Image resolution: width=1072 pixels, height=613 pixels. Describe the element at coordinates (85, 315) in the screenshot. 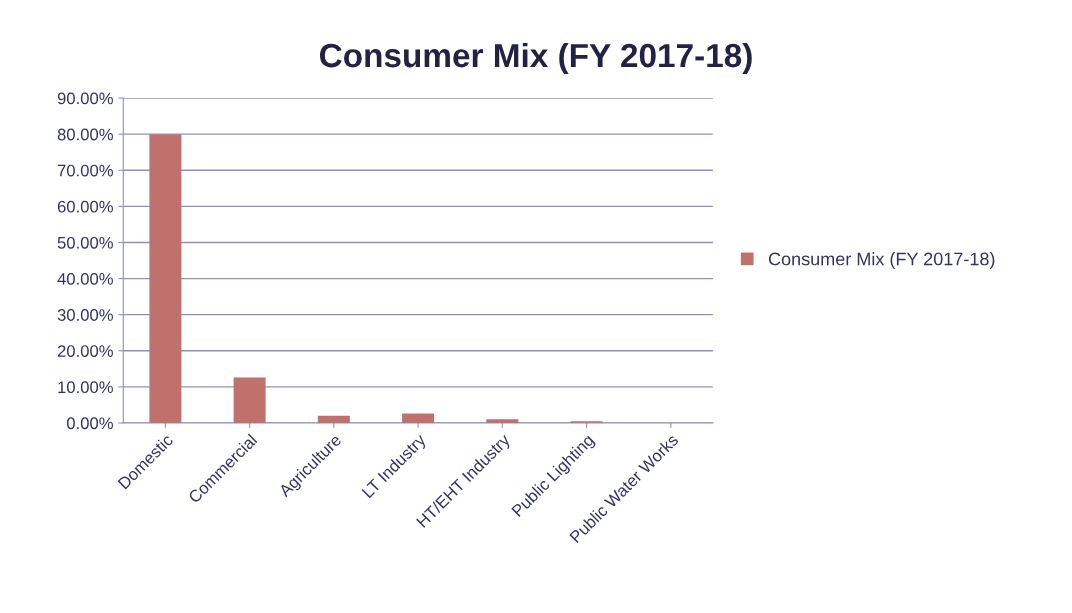

I see `y-tick-label: 30.00%` at that location.